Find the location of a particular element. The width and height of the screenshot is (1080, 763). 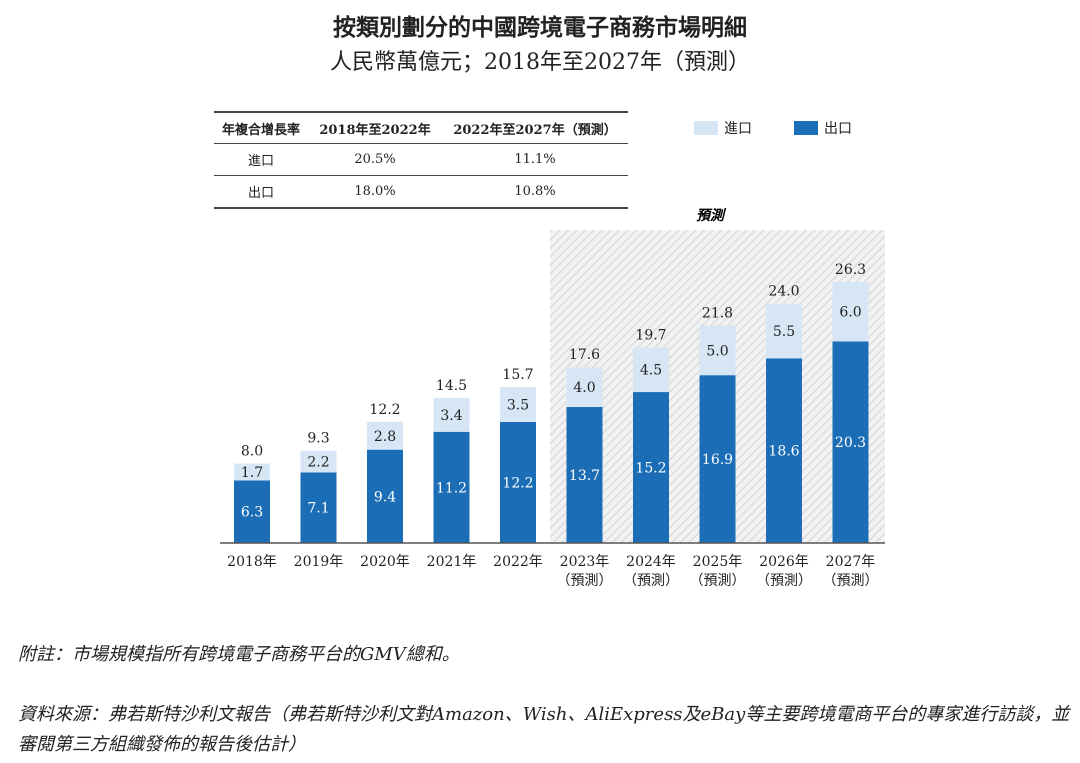

label-export: 20.3 is located at coordinates (850, 443).